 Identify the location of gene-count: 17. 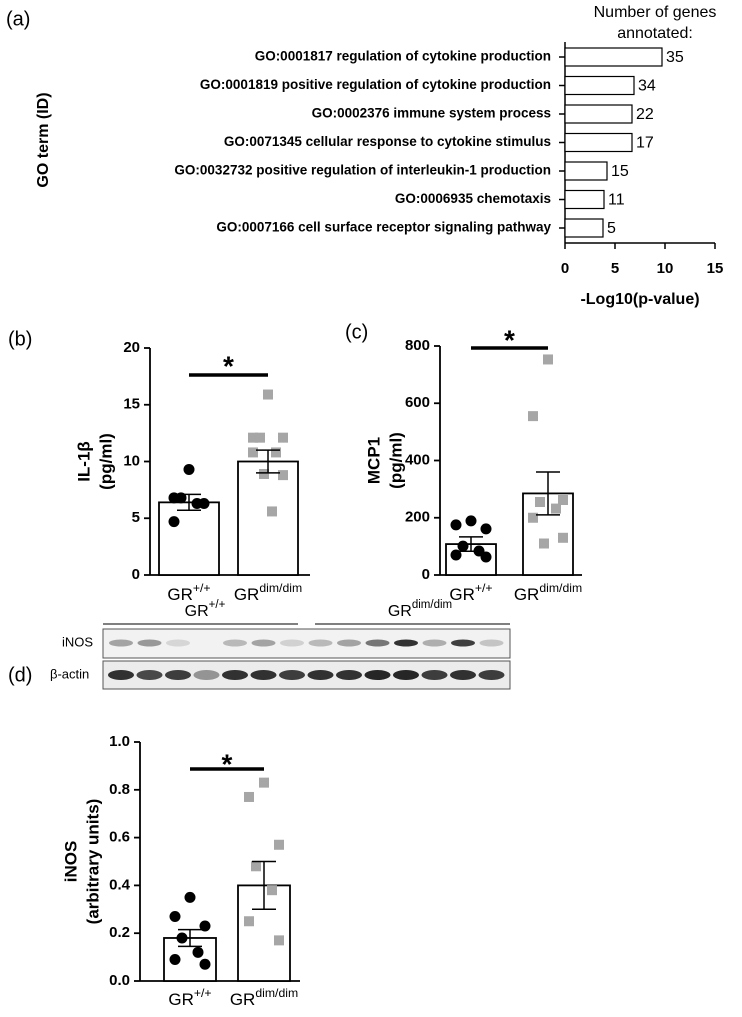
(645, 143).